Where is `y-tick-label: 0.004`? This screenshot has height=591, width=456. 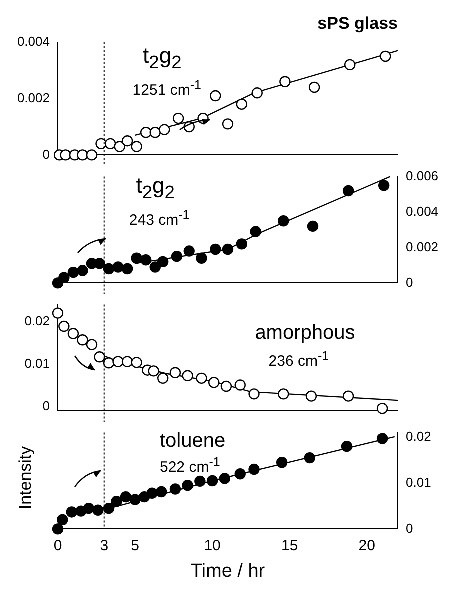 y-tick-label: 0.004 is located at coordinates (33, 41).